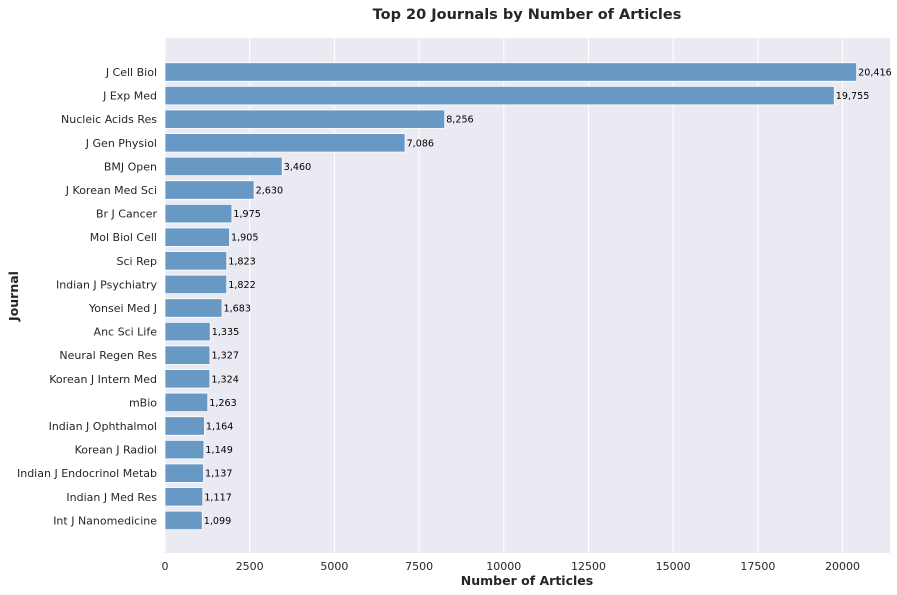  I want to click on x-tick-label: 5000, so click(334, 566).